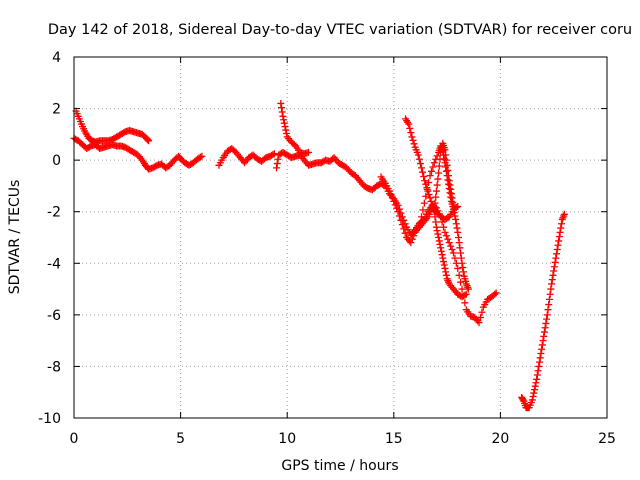 The width and height of the screenshot is (640, 480). What do you see at coordinates (15, 237) in the screenshot?
I see `y-axis-label: SDTVAR / TECUs` at bounding box center [15, 237].